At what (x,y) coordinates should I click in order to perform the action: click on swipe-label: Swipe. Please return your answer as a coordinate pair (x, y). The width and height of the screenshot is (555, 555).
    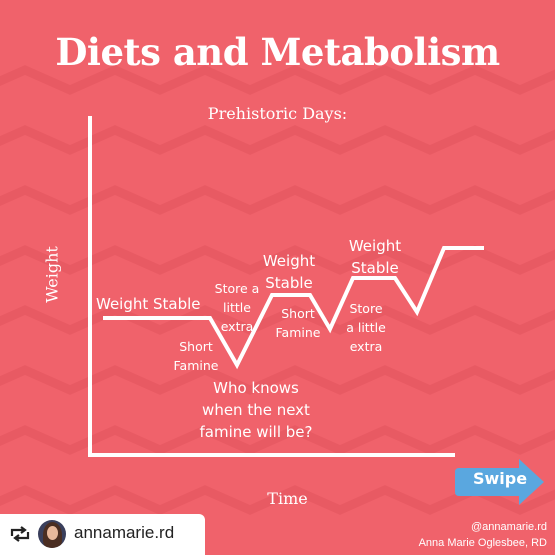
    Looking at the image, I should click on (500, 478).